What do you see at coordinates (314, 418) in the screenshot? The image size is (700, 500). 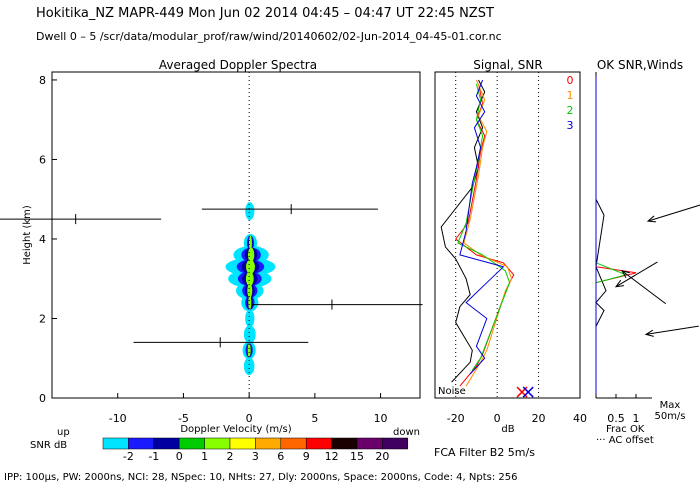 I see `velocity-tick-label: 5` at bounding box center [314, 418].